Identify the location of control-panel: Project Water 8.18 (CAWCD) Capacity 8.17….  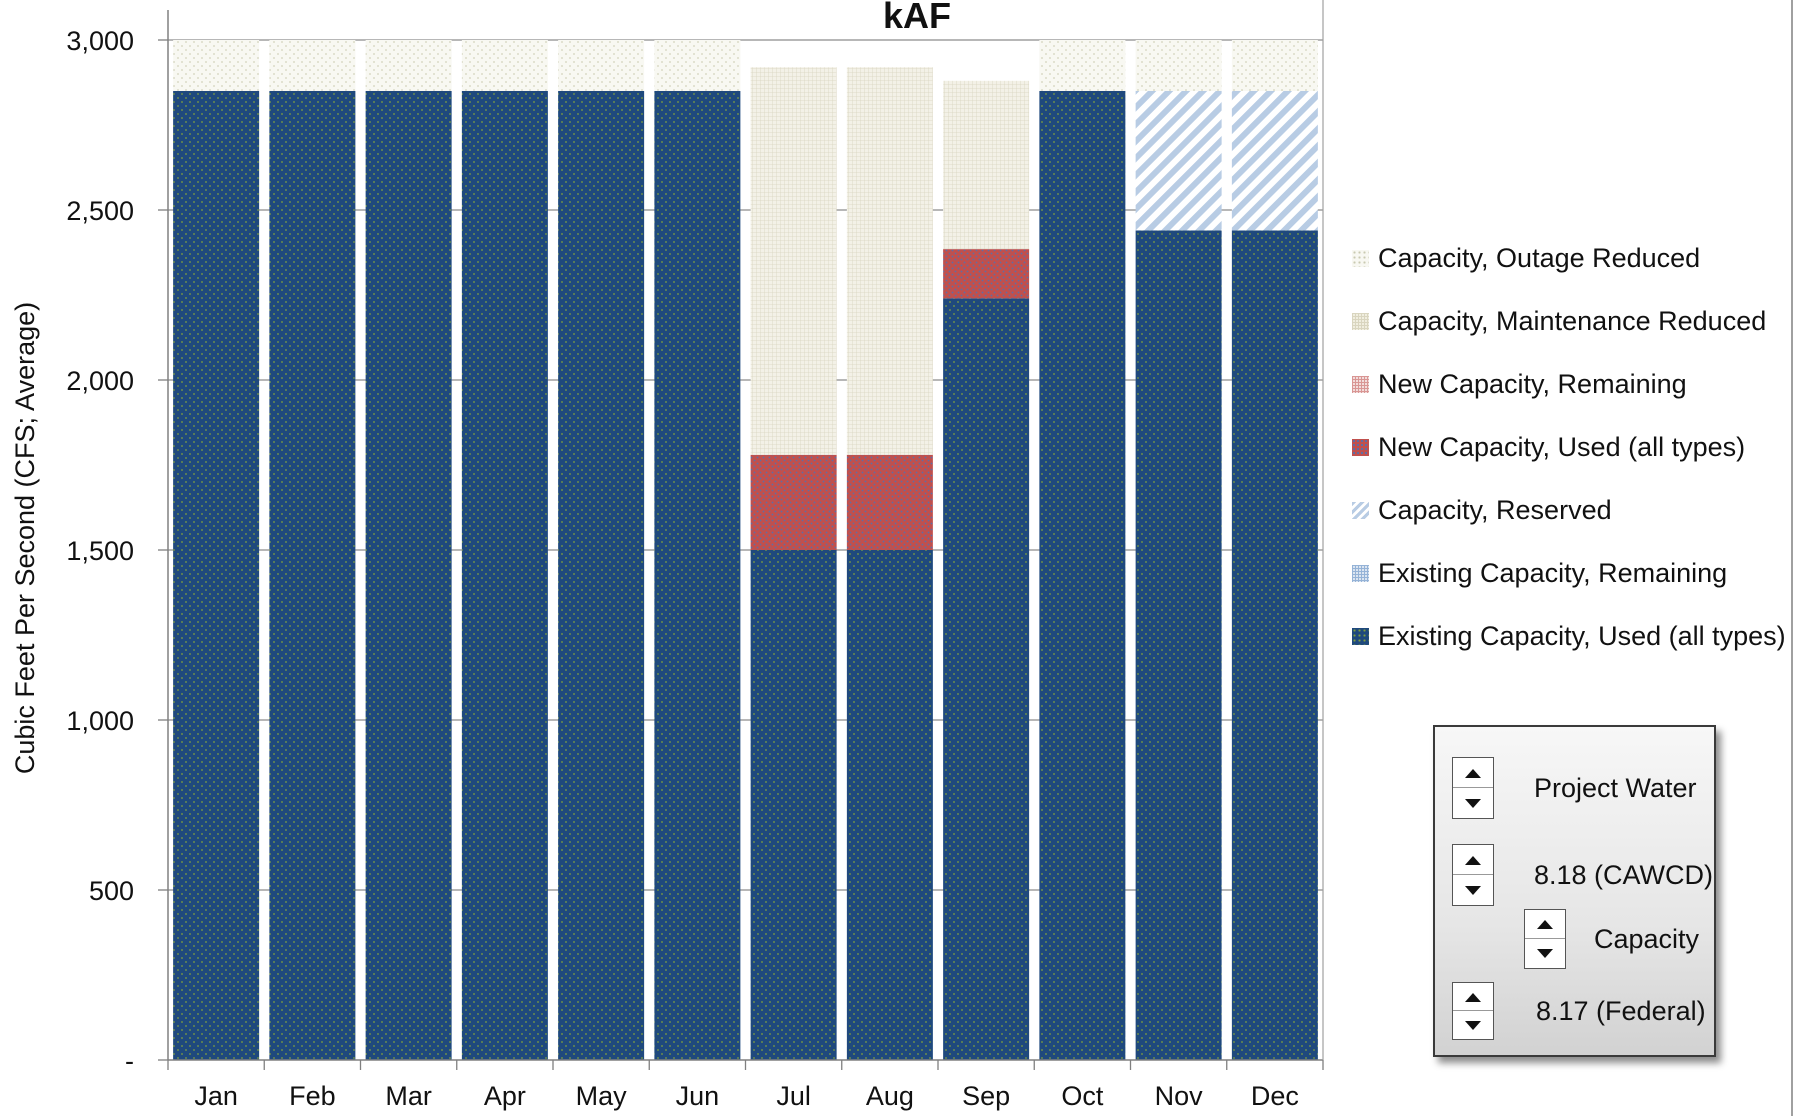
(1574, 891).